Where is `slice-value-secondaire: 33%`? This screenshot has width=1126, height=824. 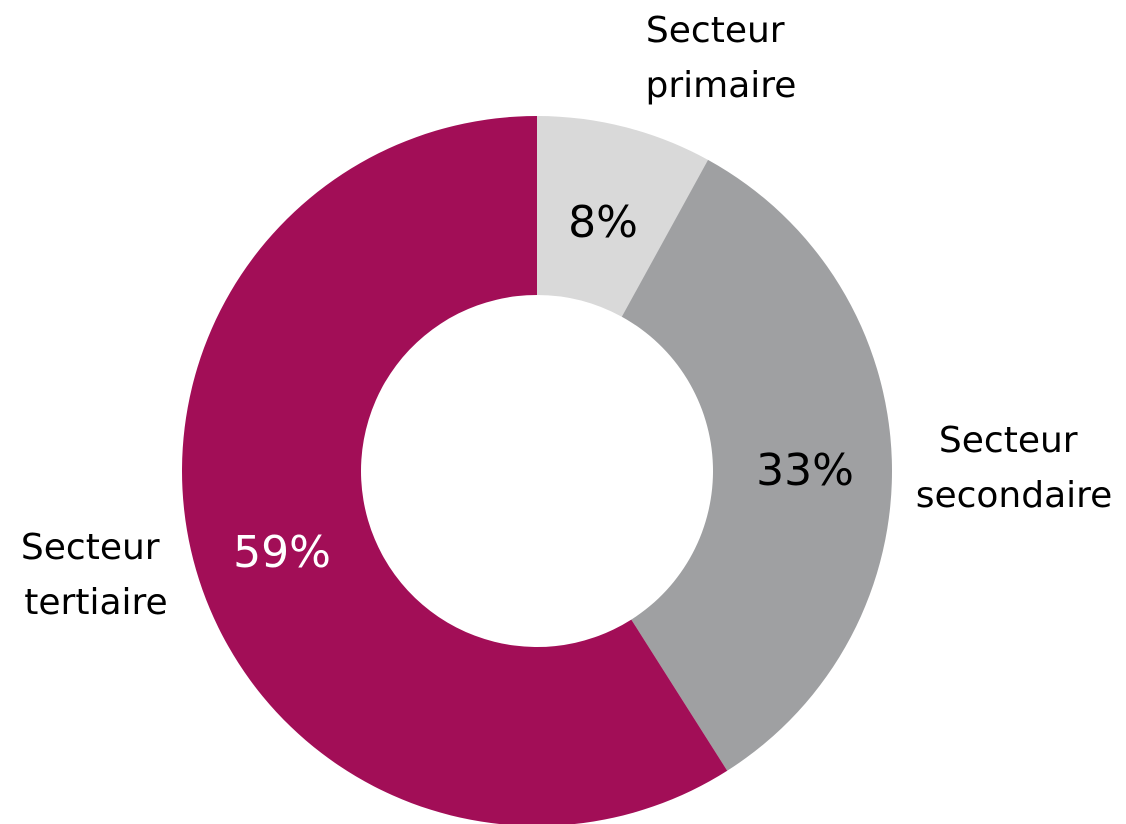
slice-value-secondaire: 33% is located at coordinates (805, 470).